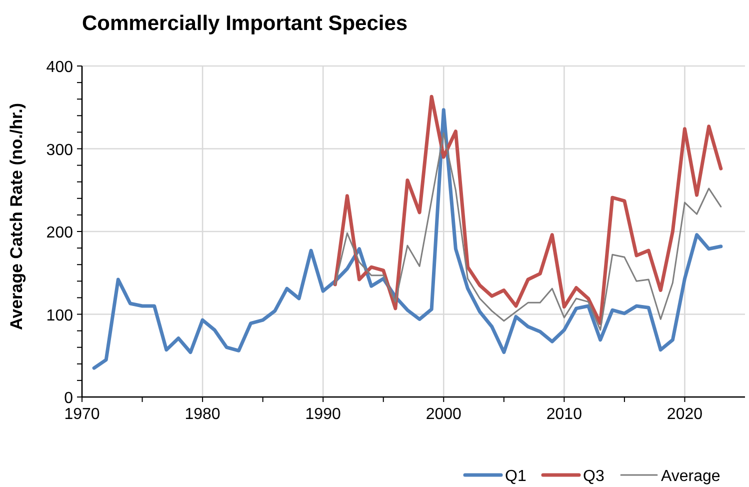 This screenshot has width=749, height=487. I want to click on legend-label: Average, so click(690, 476).